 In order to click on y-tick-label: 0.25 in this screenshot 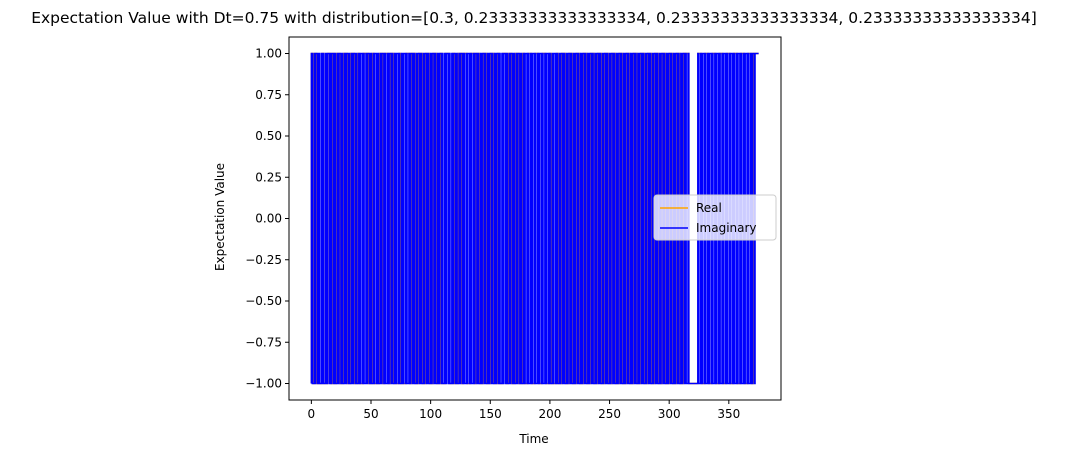, I will do `click(268, 177)`.